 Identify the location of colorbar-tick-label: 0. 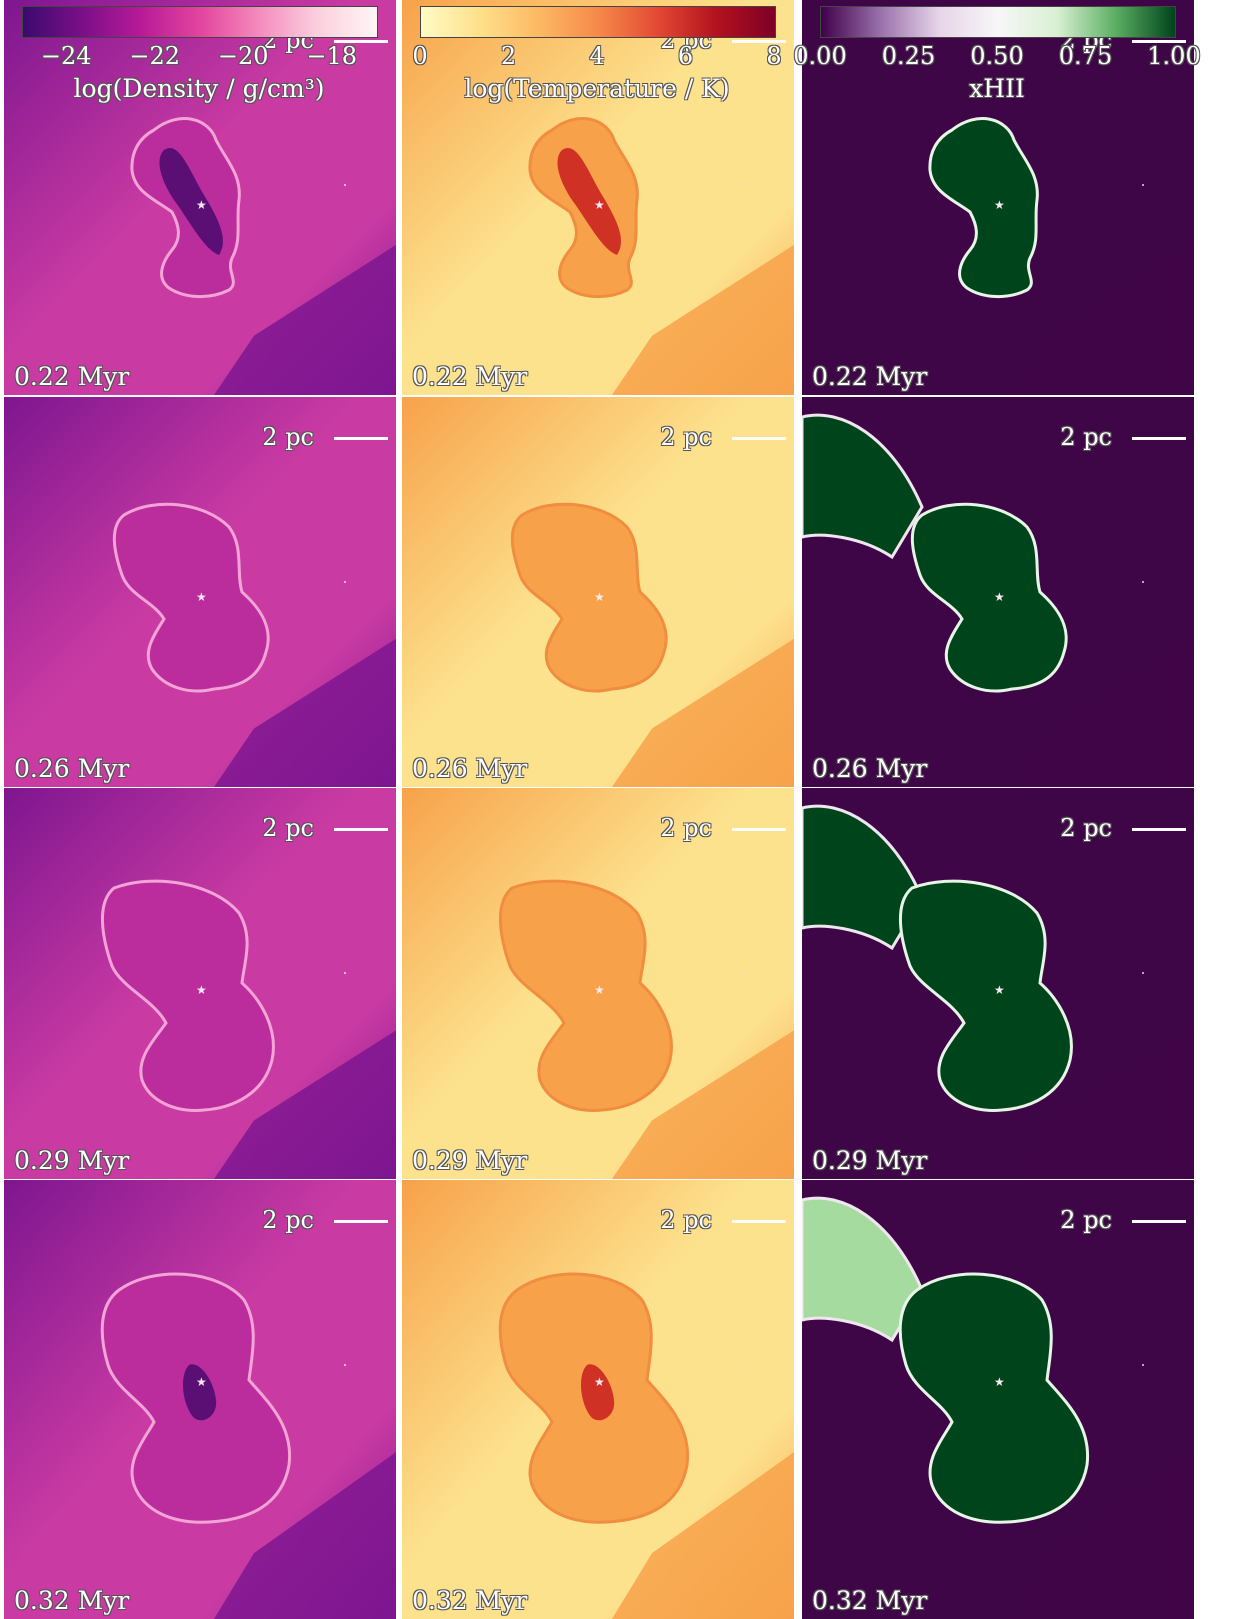
(420, 56).